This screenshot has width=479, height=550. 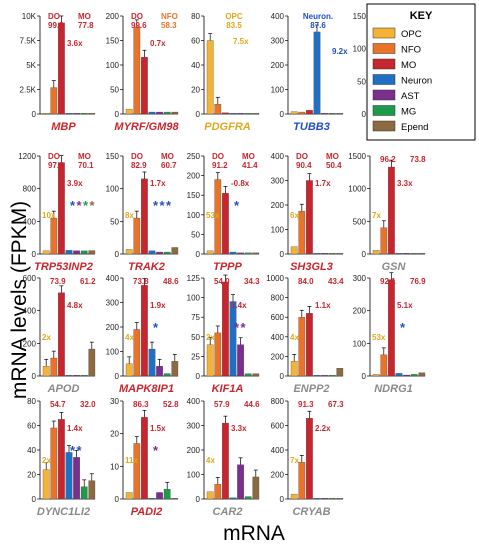 What do you see at coordinates (275, 278) in the screenshot?
I see `y-tick-label: 1000` at bounding box center [275, 278].